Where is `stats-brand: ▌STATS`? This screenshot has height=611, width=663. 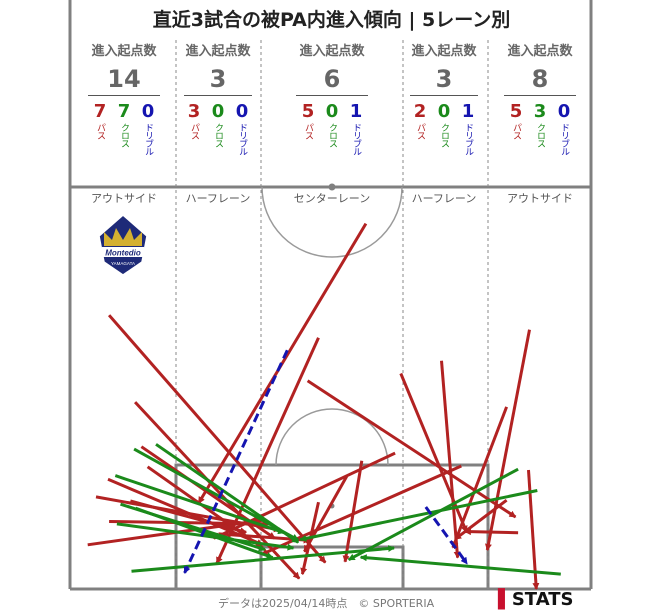
stats-brand: ▌STATS is located at coordinates (535, 599).